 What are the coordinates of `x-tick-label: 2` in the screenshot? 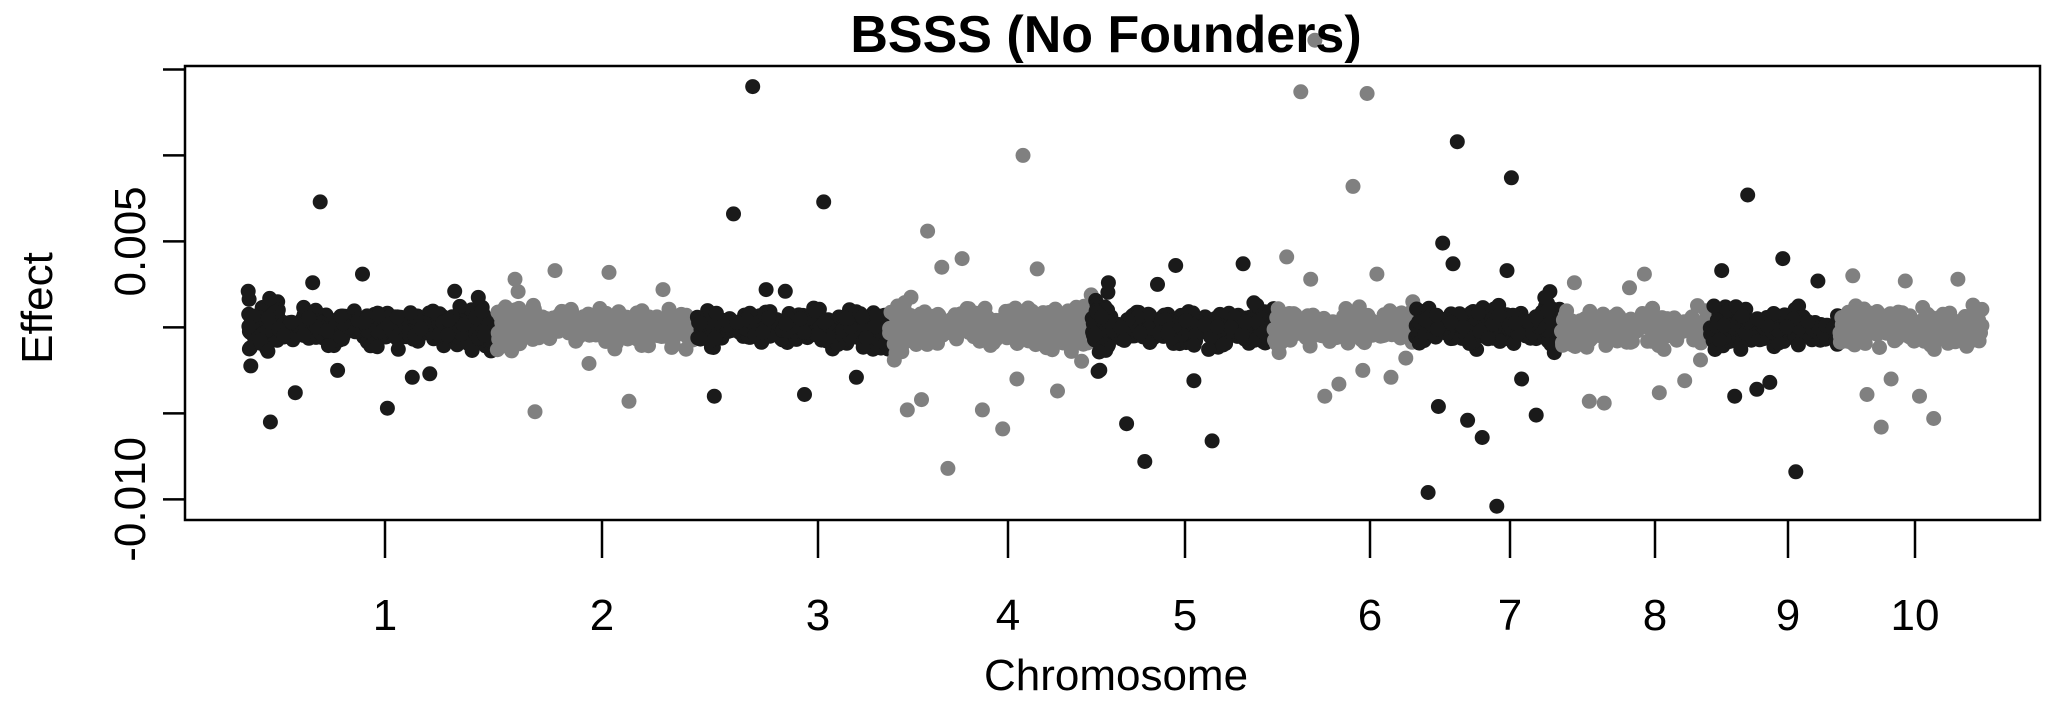 It's located at (602, 615).